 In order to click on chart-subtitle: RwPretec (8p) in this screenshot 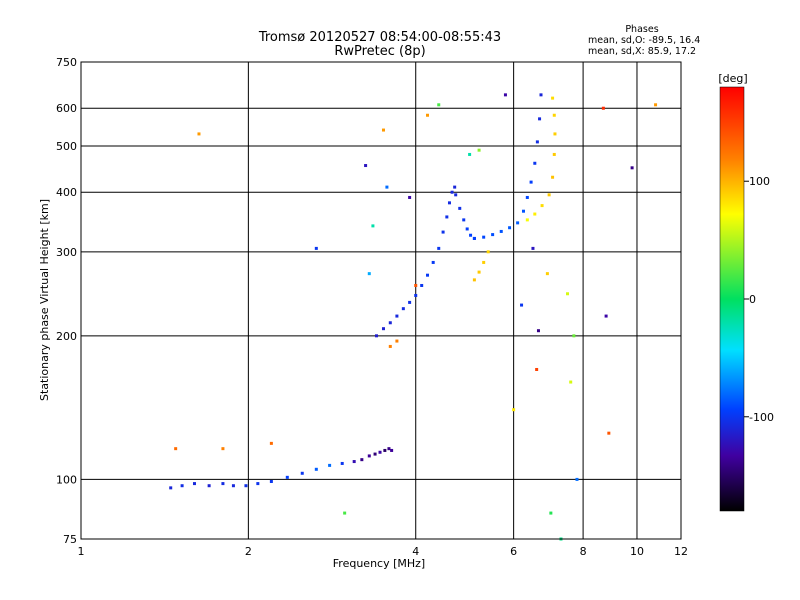, I will do `click(379, 51)`.